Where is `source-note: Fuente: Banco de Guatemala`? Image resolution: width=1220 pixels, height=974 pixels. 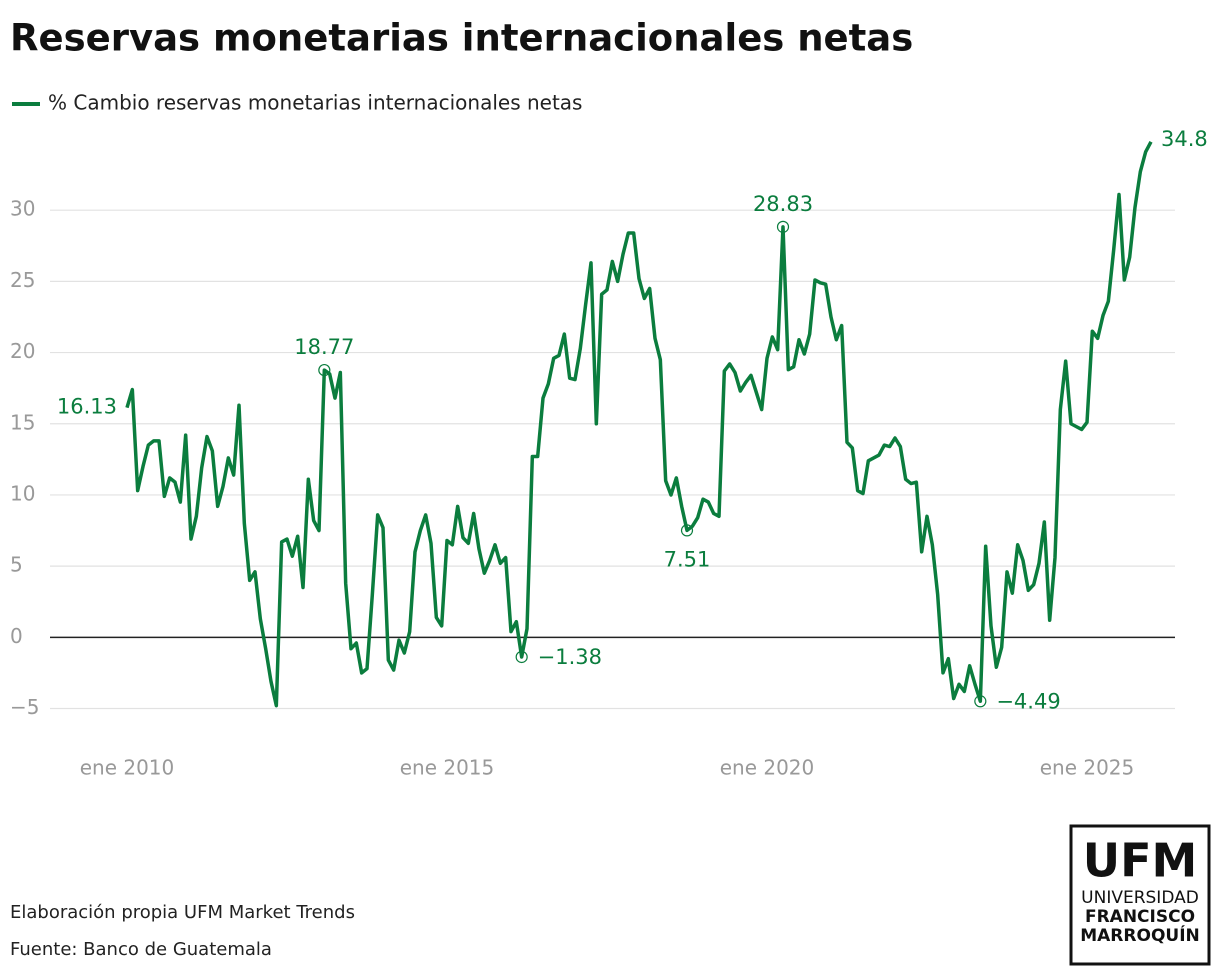 source-note: Fuente: Banco de Guatemala is located at coordinates (141, 949).